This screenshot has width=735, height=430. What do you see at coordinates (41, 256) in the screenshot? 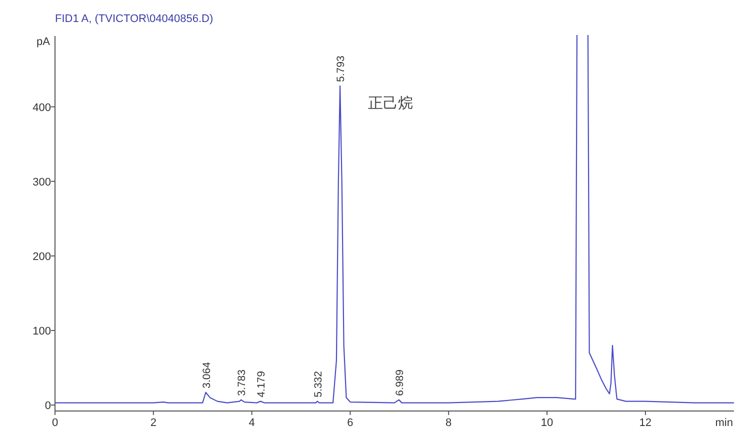
I see `y-tick-label: 200` at bounding box center [41, 256].